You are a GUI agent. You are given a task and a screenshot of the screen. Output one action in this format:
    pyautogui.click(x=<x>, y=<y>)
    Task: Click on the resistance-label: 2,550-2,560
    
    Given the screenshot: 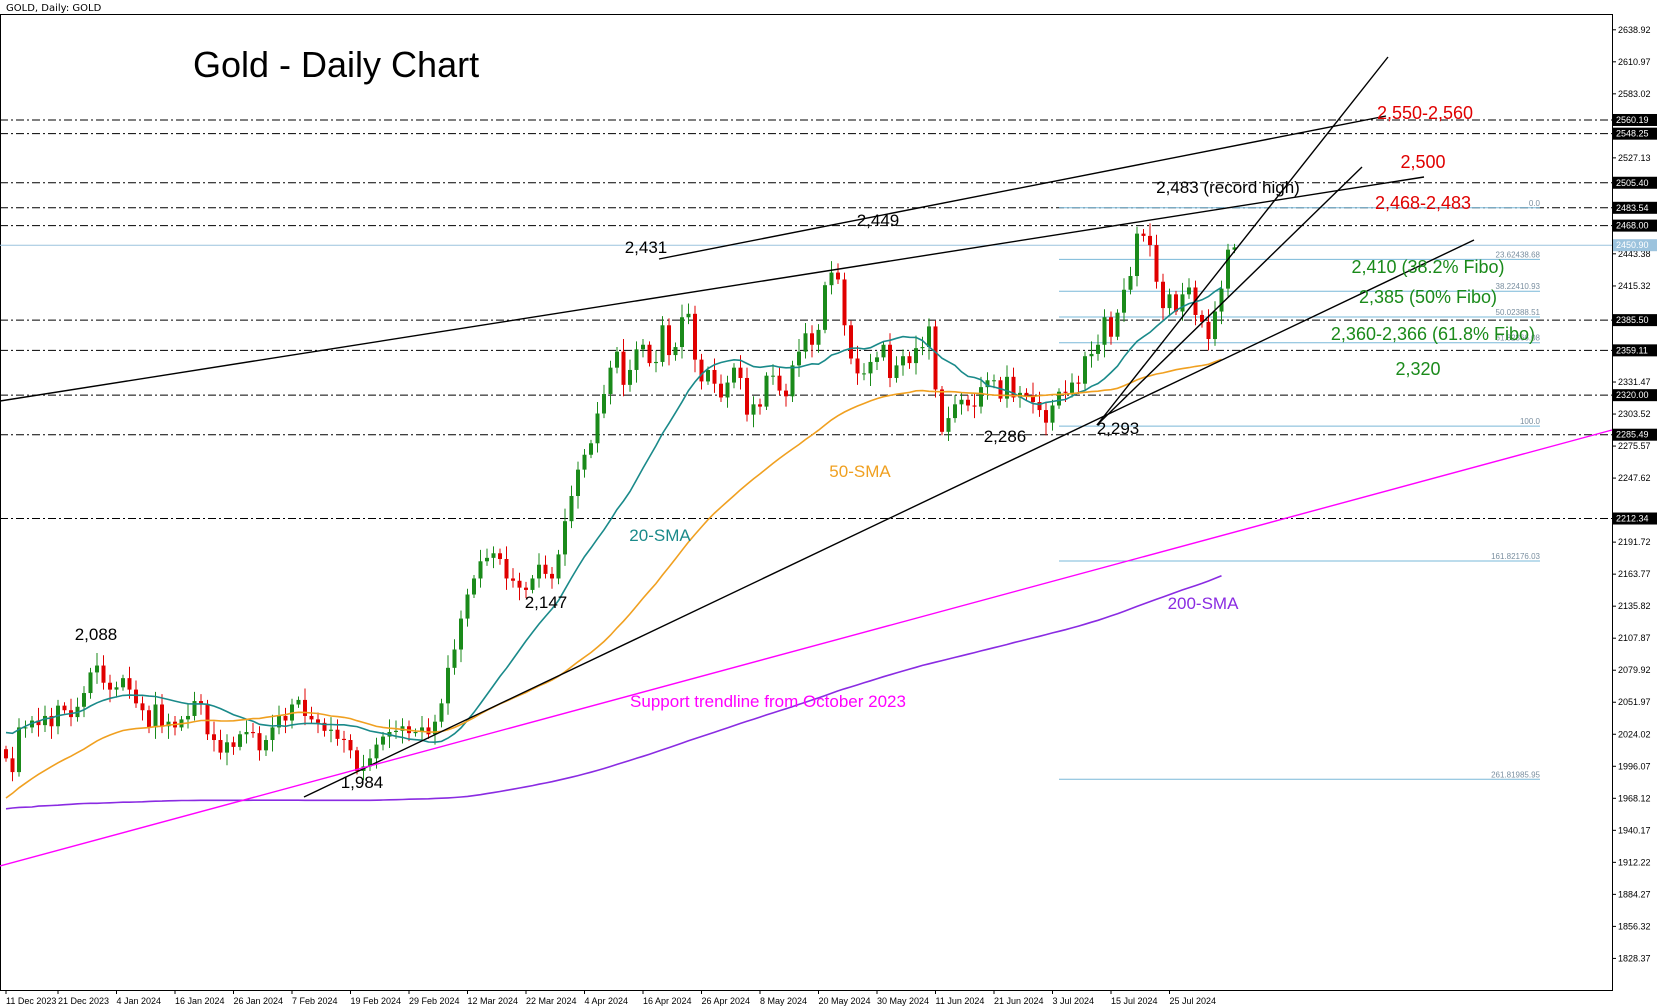 What is the action you would take?
    pyautogui.click(x=1425, y=113)
    